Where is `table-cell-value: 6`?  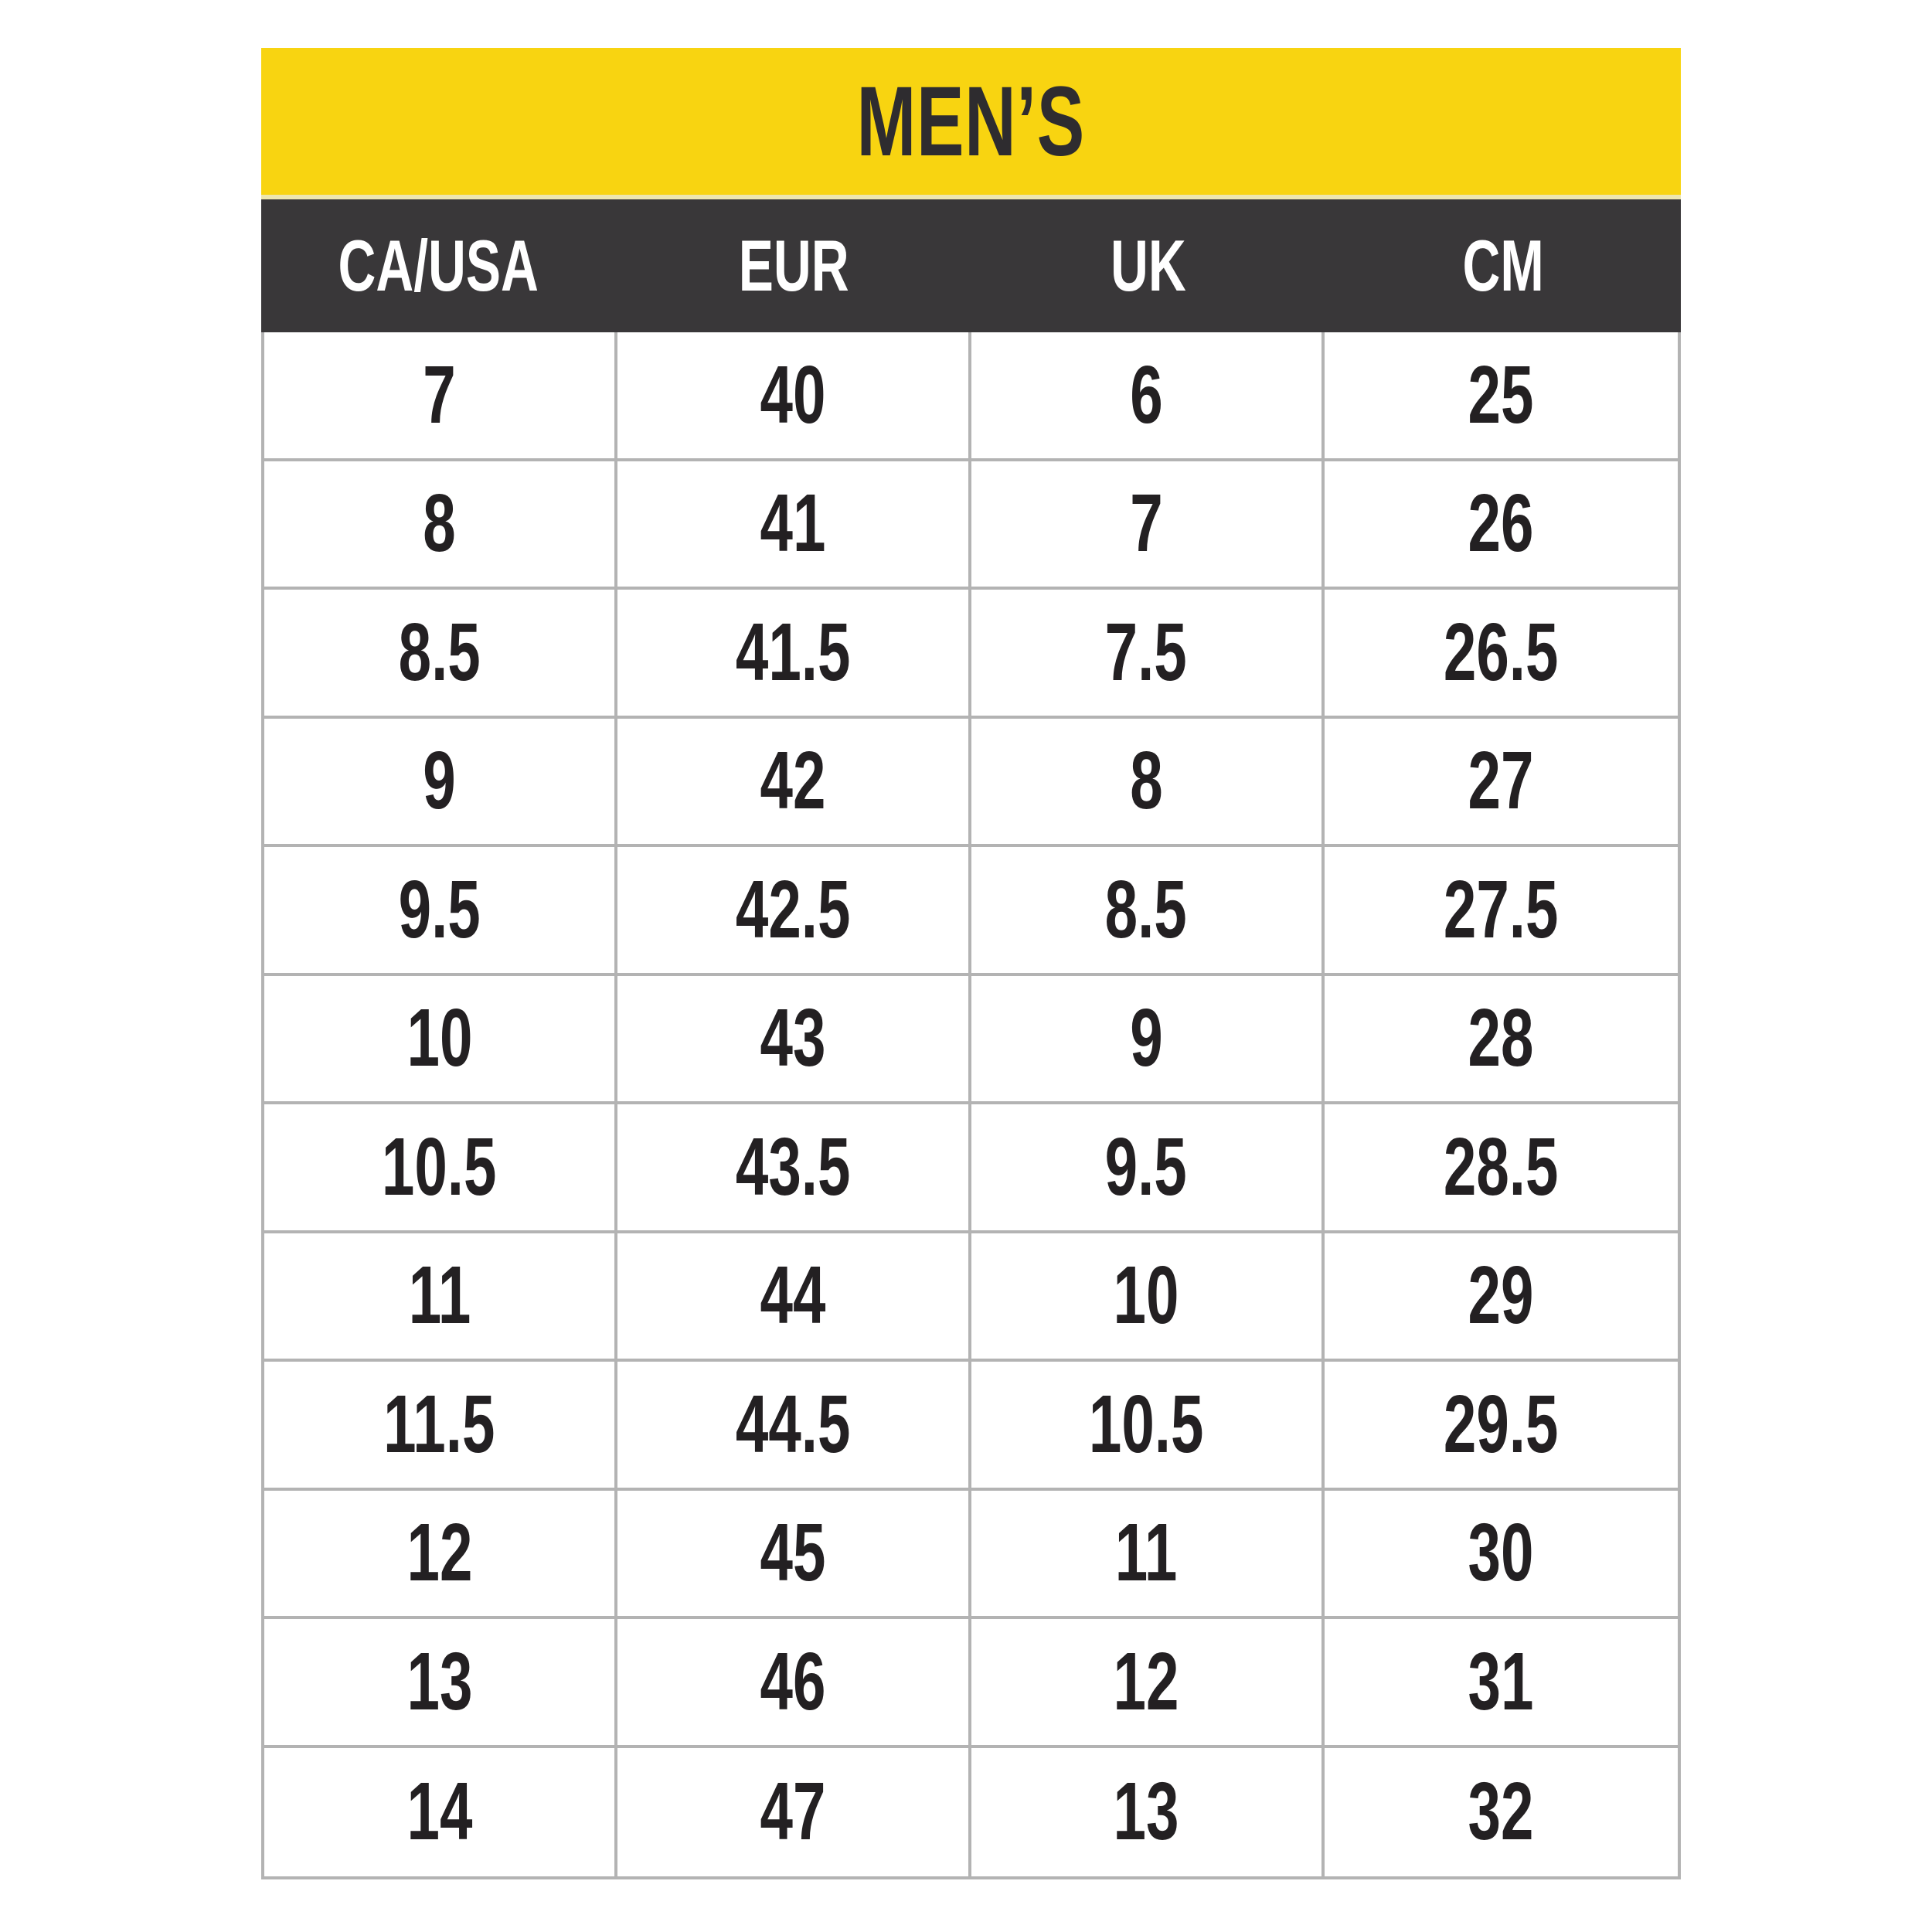 table-cell-value: 6 is located at coordinates (1146, 395).